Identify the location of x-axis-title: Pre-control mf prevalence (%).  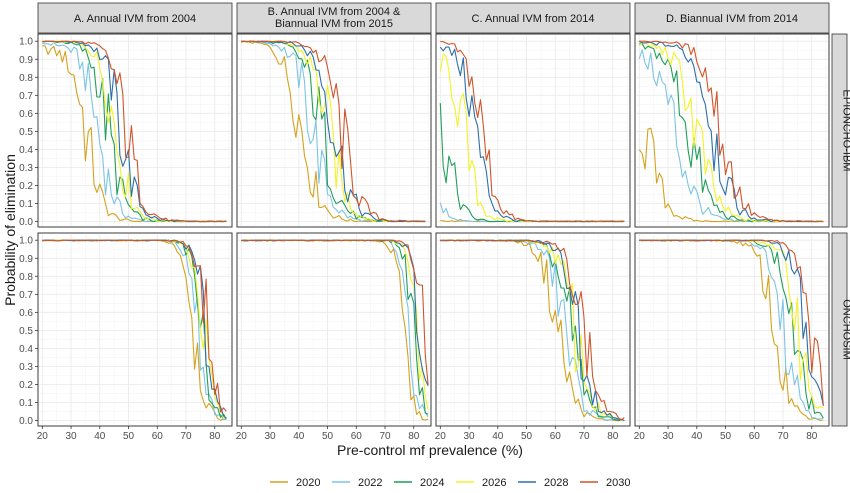
(430, 450).